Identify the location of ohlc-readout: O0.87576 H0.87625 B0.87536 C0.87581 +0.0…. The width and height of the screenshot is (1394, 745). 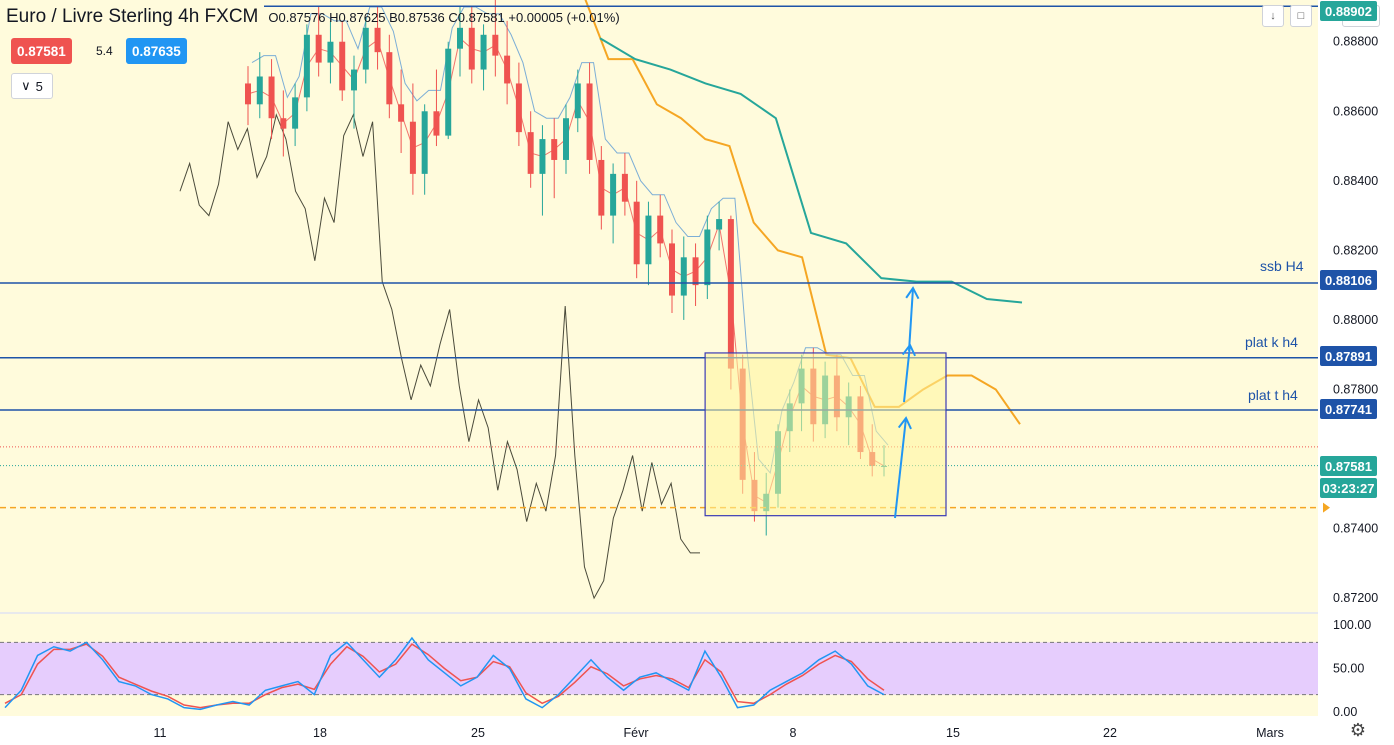
(444, 17).